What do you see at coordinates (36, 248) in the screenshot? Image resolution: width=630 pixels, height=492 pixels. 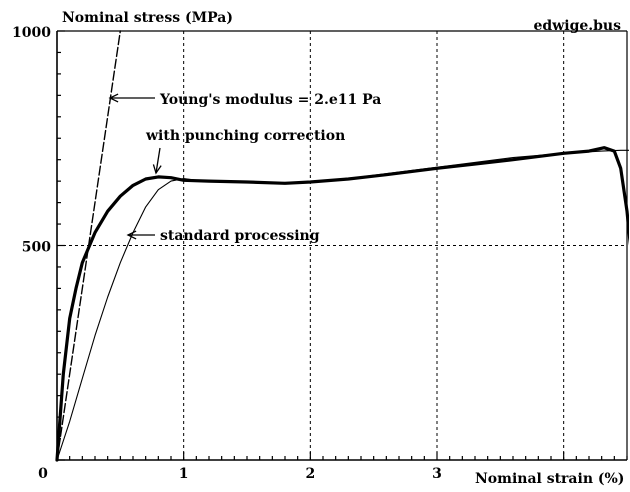 I see `y-tick-label: 500` at bounding box center [36, 248].